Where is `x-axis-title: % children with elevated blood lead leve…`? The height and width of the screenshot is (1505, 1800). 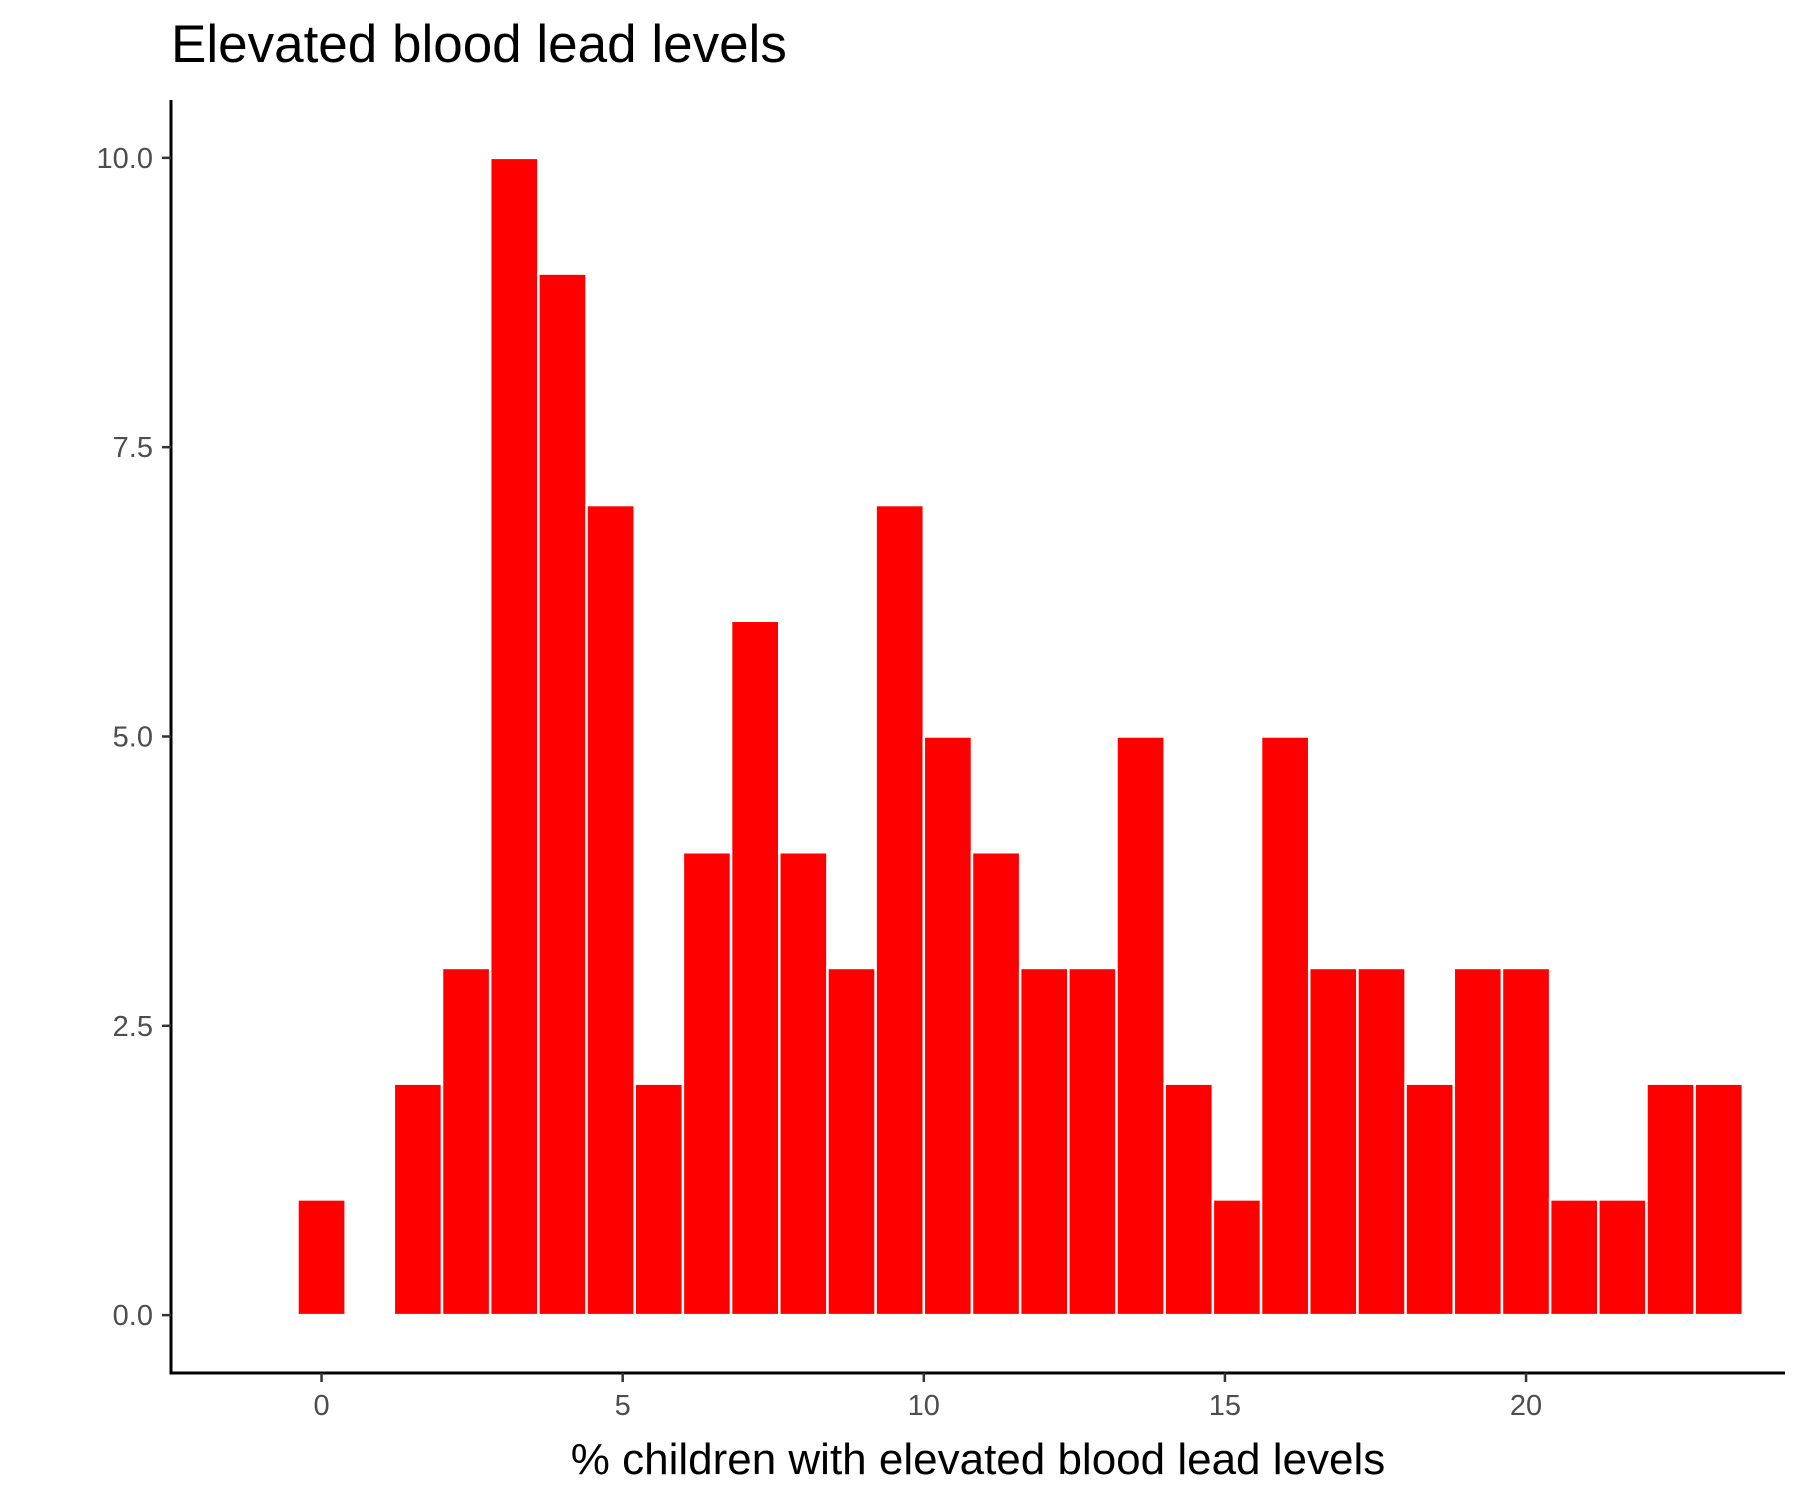 x-axis-title: % children with elevated blood lead leve… is located at coordinates (978, 1459).